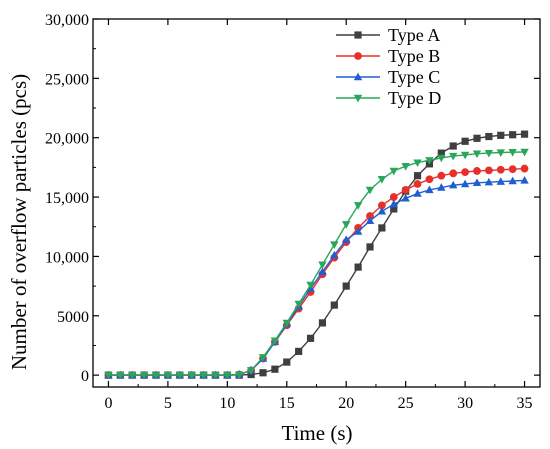 This screenshot has height=449, width=550. What do you see at coordinates (67, 257) in the screenshot?
I see `y-tick-label: 10,000` at bounding box center [67, 257].